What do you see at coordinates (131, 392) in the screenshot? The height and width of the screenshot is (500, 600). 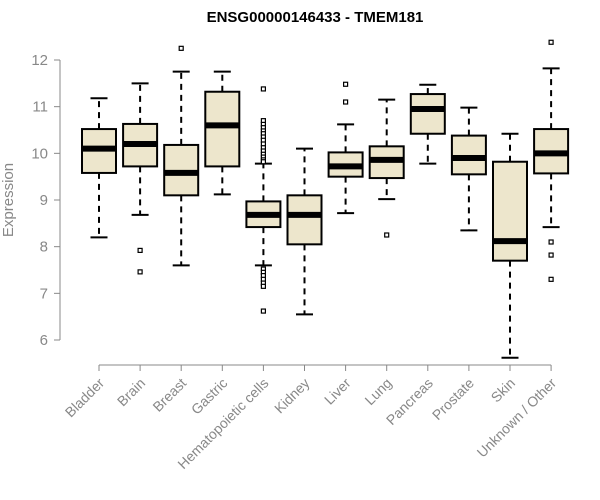 I see `x-tick-label: Brain` at bounding box center [131, 392].